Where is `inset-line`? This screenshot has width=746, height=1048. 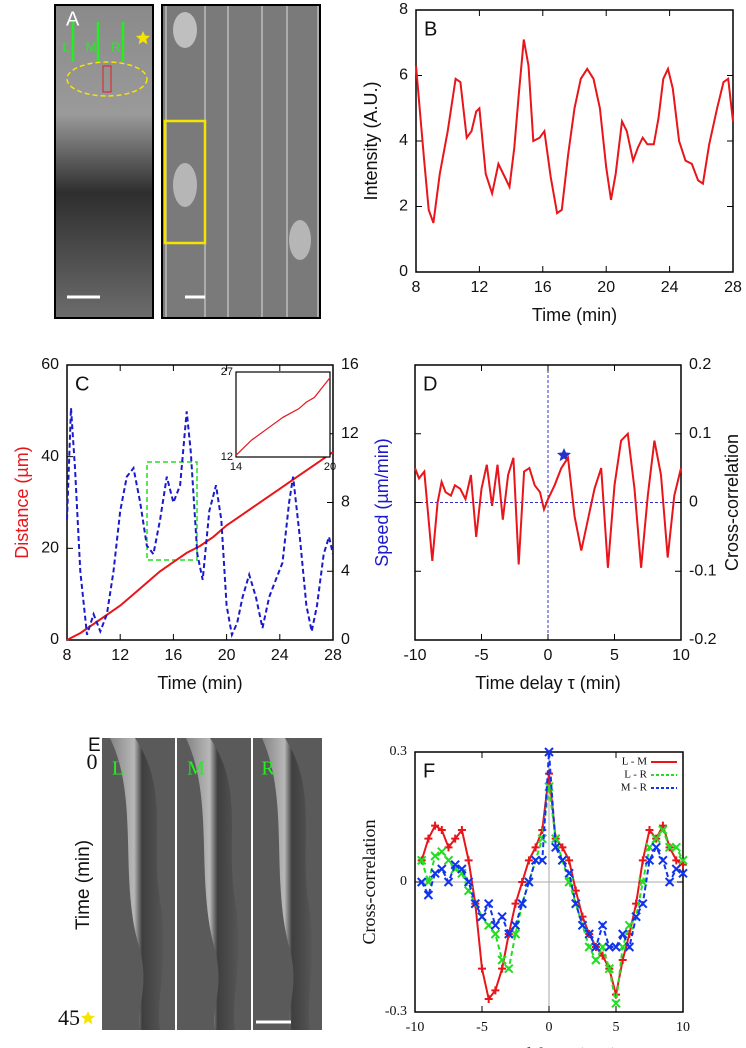 inset-line is located at coordinates (283, 416).